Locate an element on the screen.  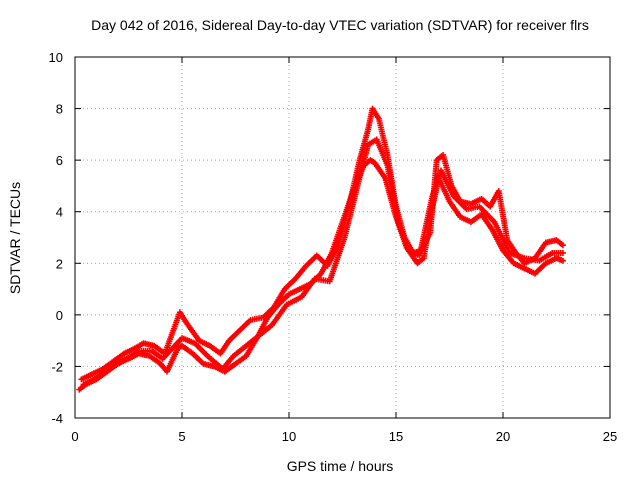
y-tick-label: 8 is located at coordinates (59, 109).